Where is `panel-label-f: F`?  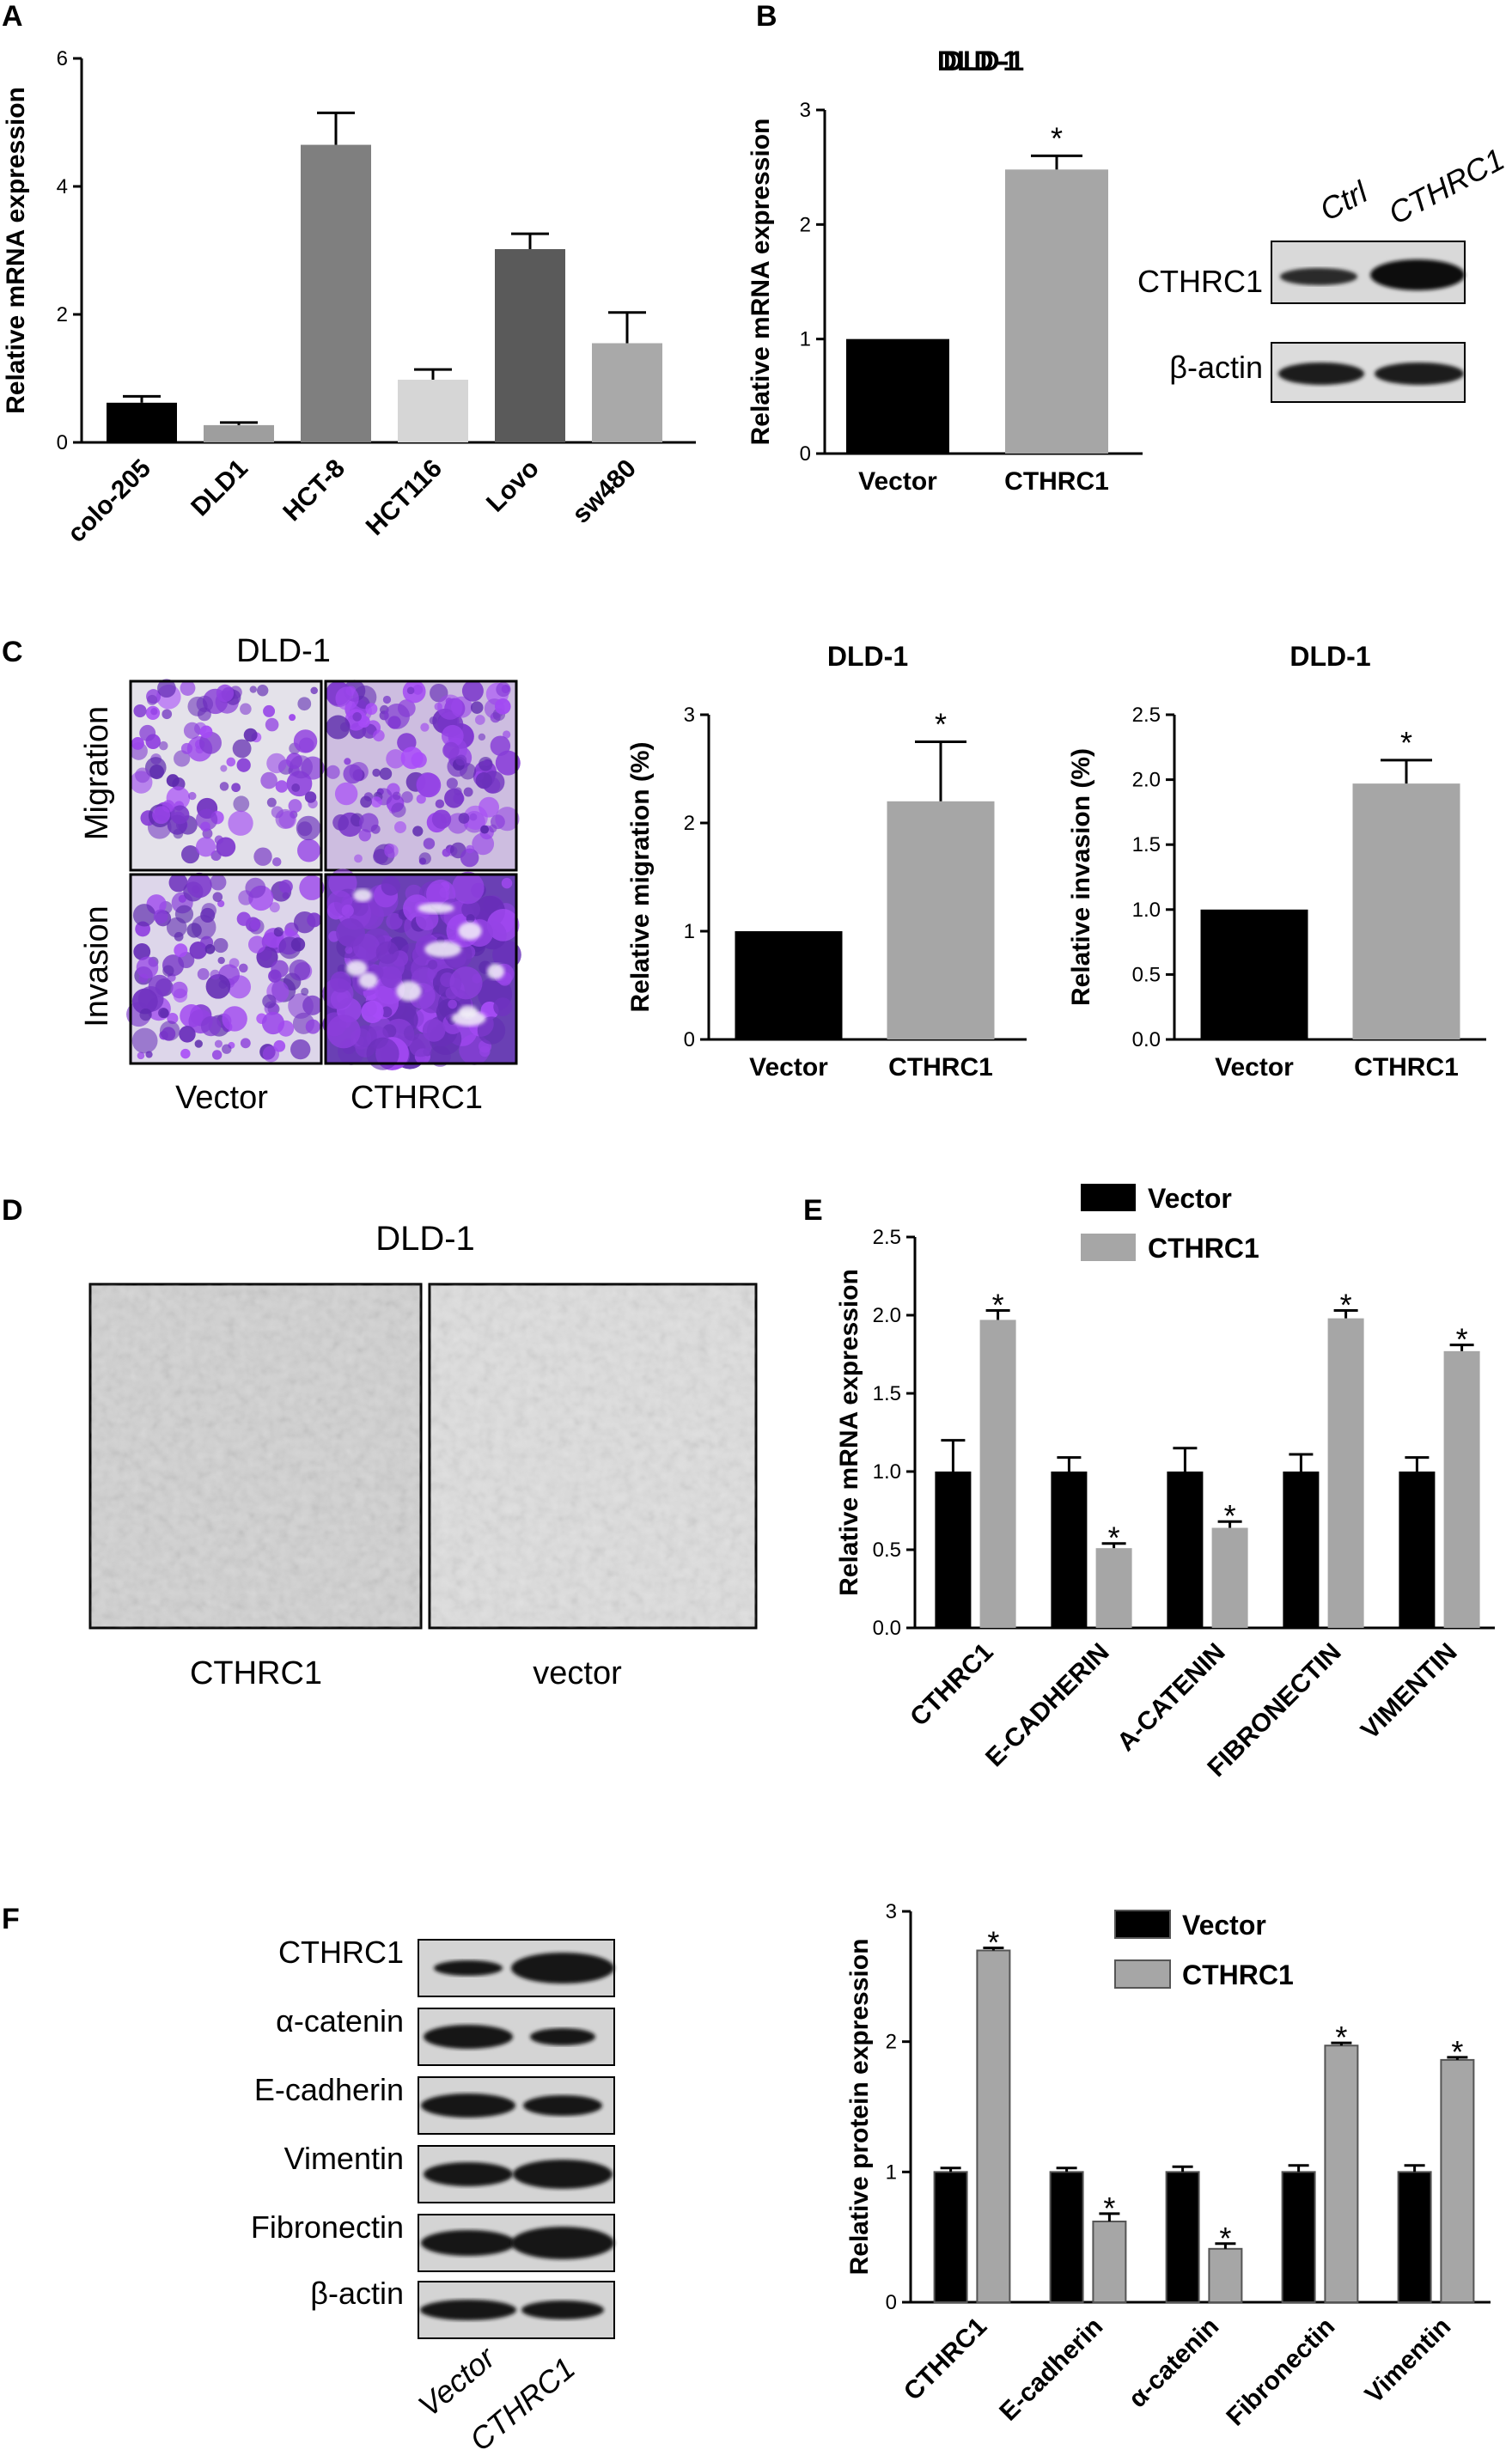 panel-label-f: F is located at coordinates (11, 1919).